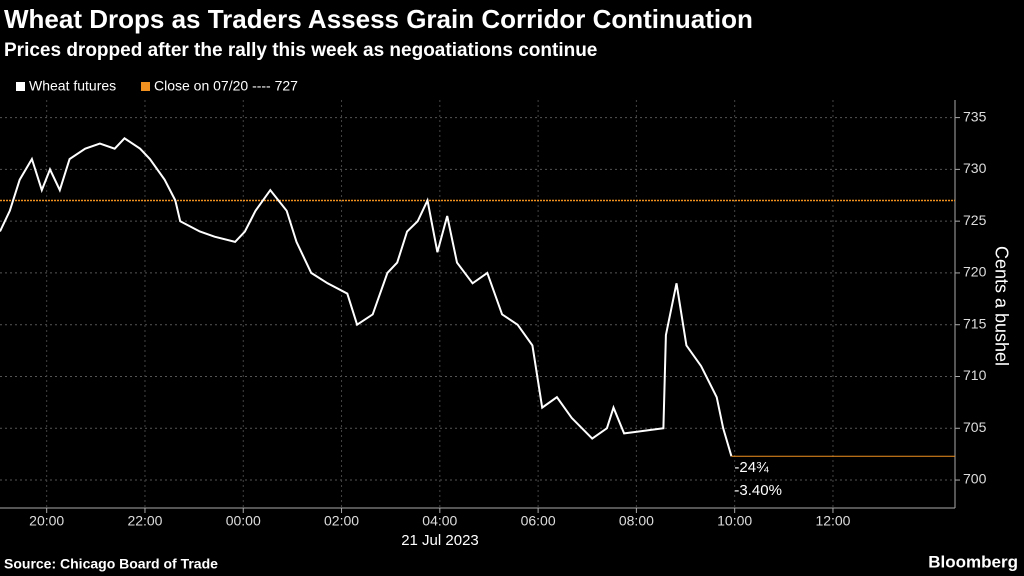 The width and height of the screenshot is (1024, 576). I want to click on y-tick-label: 710, so click(975, 375).